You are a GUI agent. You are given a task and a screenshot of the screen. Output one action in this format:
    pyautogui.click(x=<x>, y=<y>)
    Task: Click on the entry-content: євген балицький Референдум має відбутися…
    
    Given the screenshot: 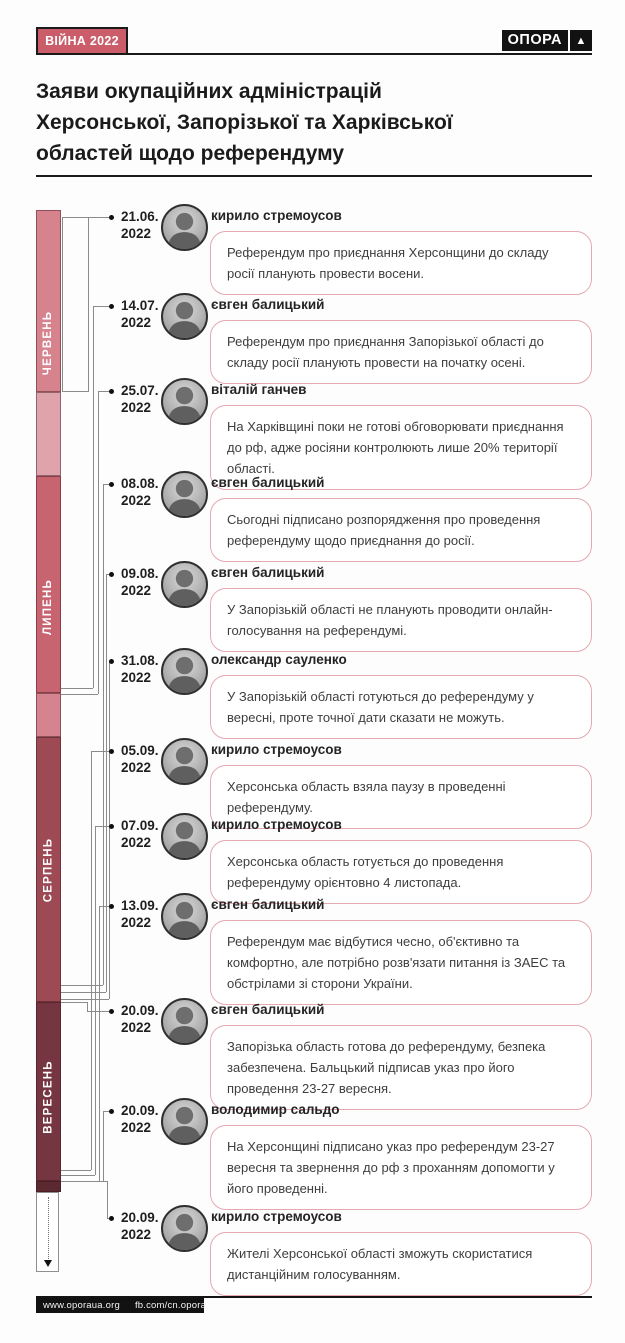 What is the action you would take?
    pyautogui.click(x=401, y=951)
    